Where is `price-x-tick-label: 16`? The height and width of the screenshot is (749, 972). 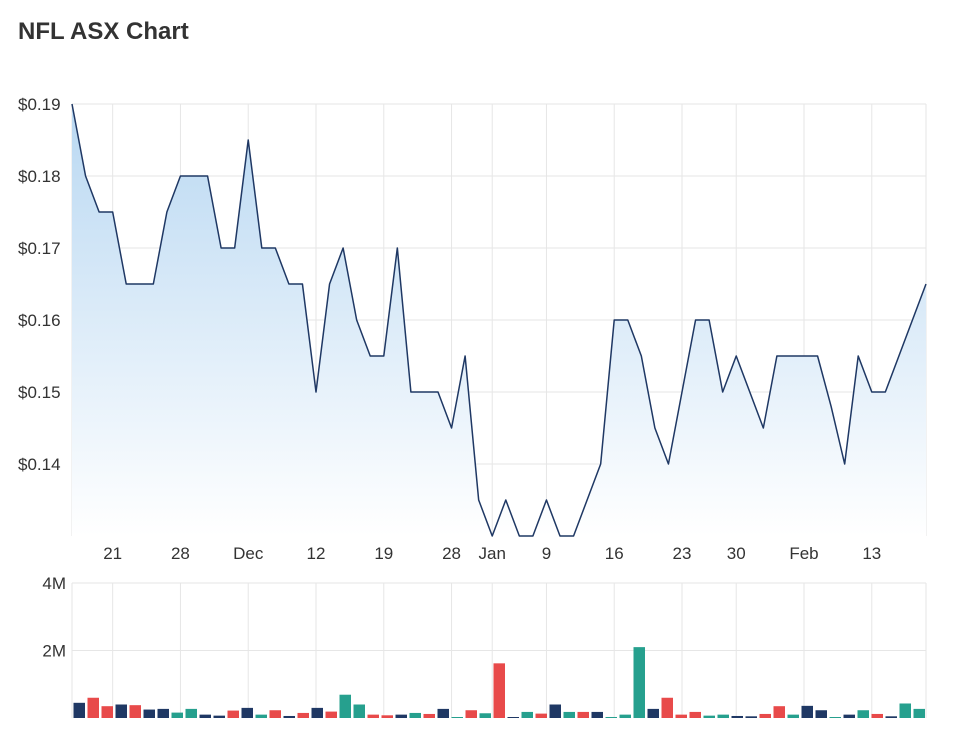
price-x-tick-label: 16 is located at coordinates (614, 553).